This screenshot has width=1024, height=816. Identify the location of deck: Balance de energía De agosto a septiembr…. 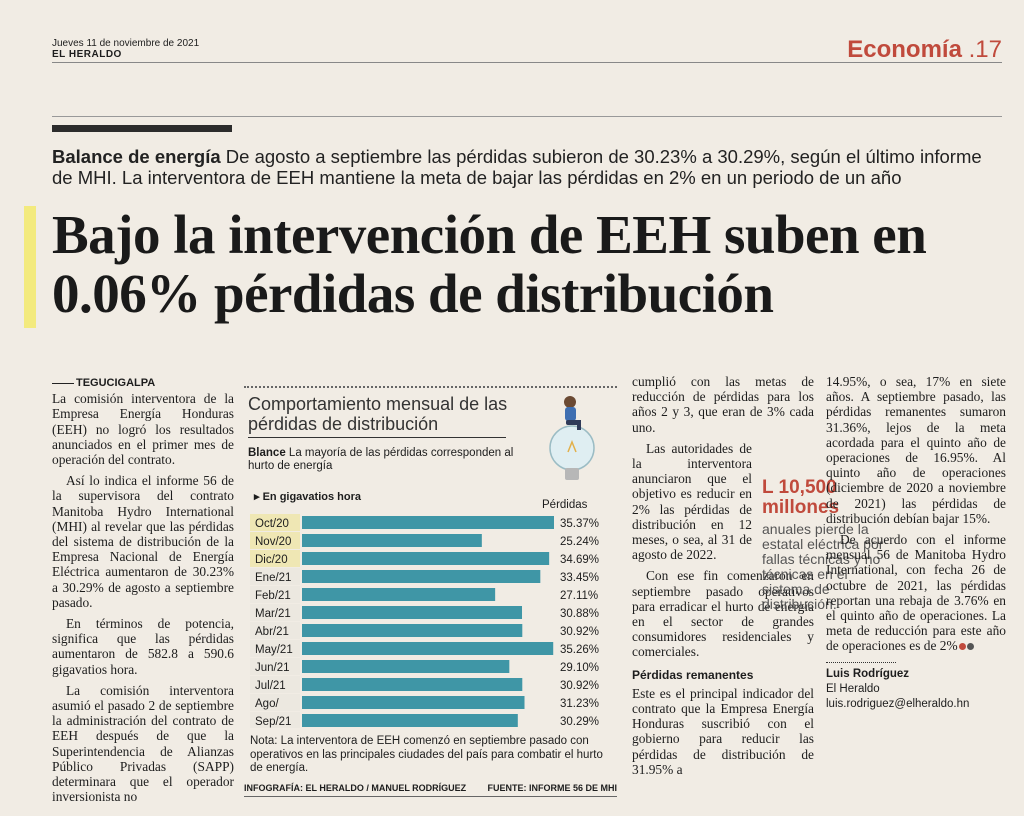
(522, 167).